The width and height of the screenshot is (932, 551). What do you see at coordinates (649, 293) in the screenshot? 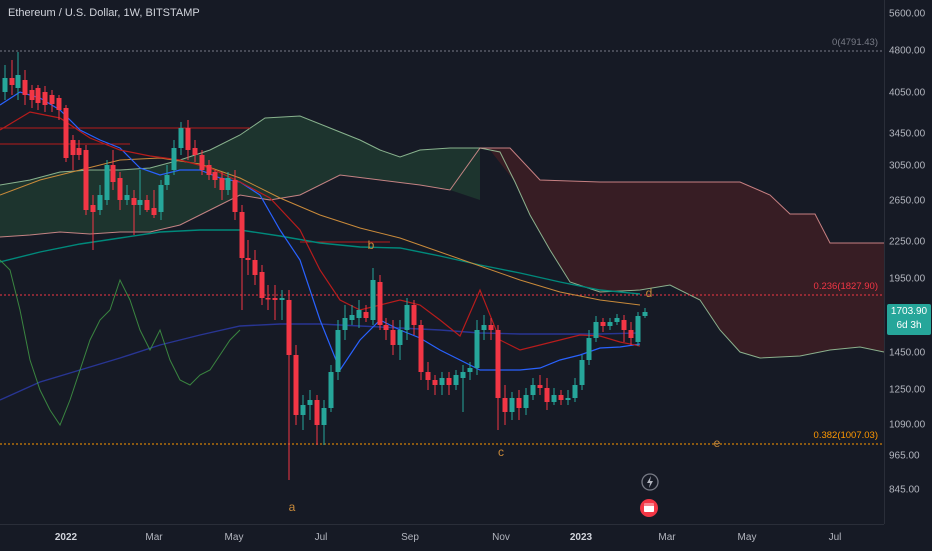
I see `wave-label-d: d` at bounding box center [649, 293].